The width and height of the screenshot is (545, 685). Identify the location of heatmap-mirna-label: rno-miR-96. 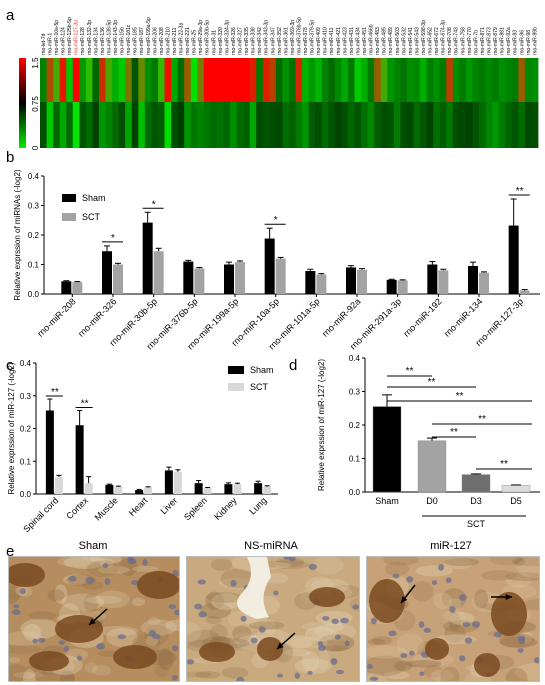
(522, 42).